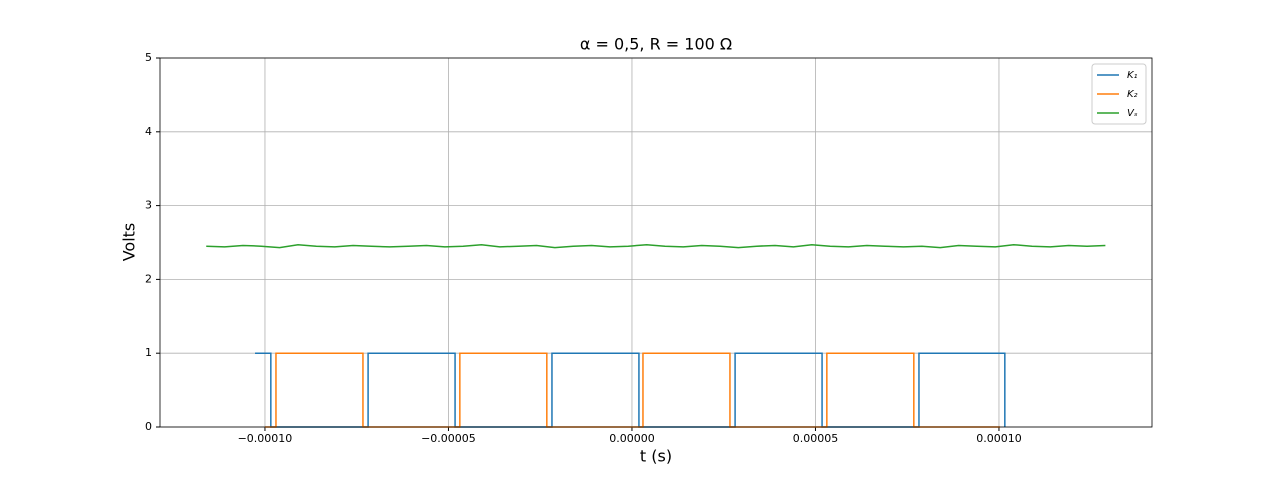  What do you see at coordinates (1132, 75) in the screenshot?
I see `legend-label: K₁` at bounding box center [1132, 75].